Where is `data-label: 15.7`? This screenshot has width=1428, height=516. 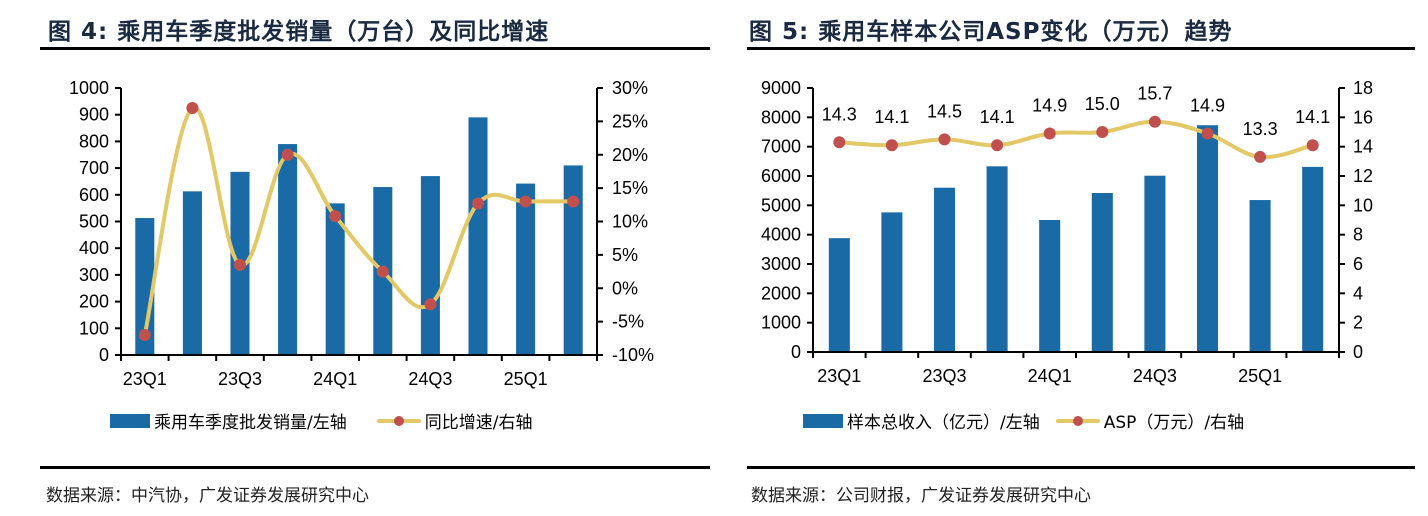
data-label: 15.7 is located at coordinates (1154, 94).